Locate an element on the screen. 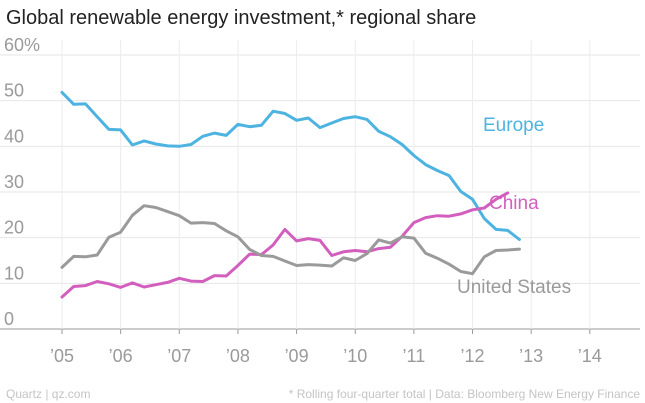 This screenshot has width=645, height=403. x-tick-label: ’06 is located at coordinates (121, 356).